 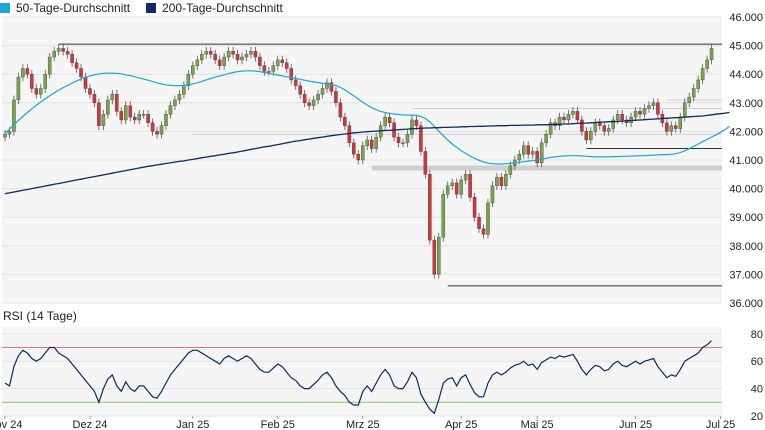 What do you see at coordinates (192, 424) in the screenshot?
I see `x-tick-label: Jan 25` at bounding box center [192, 424].